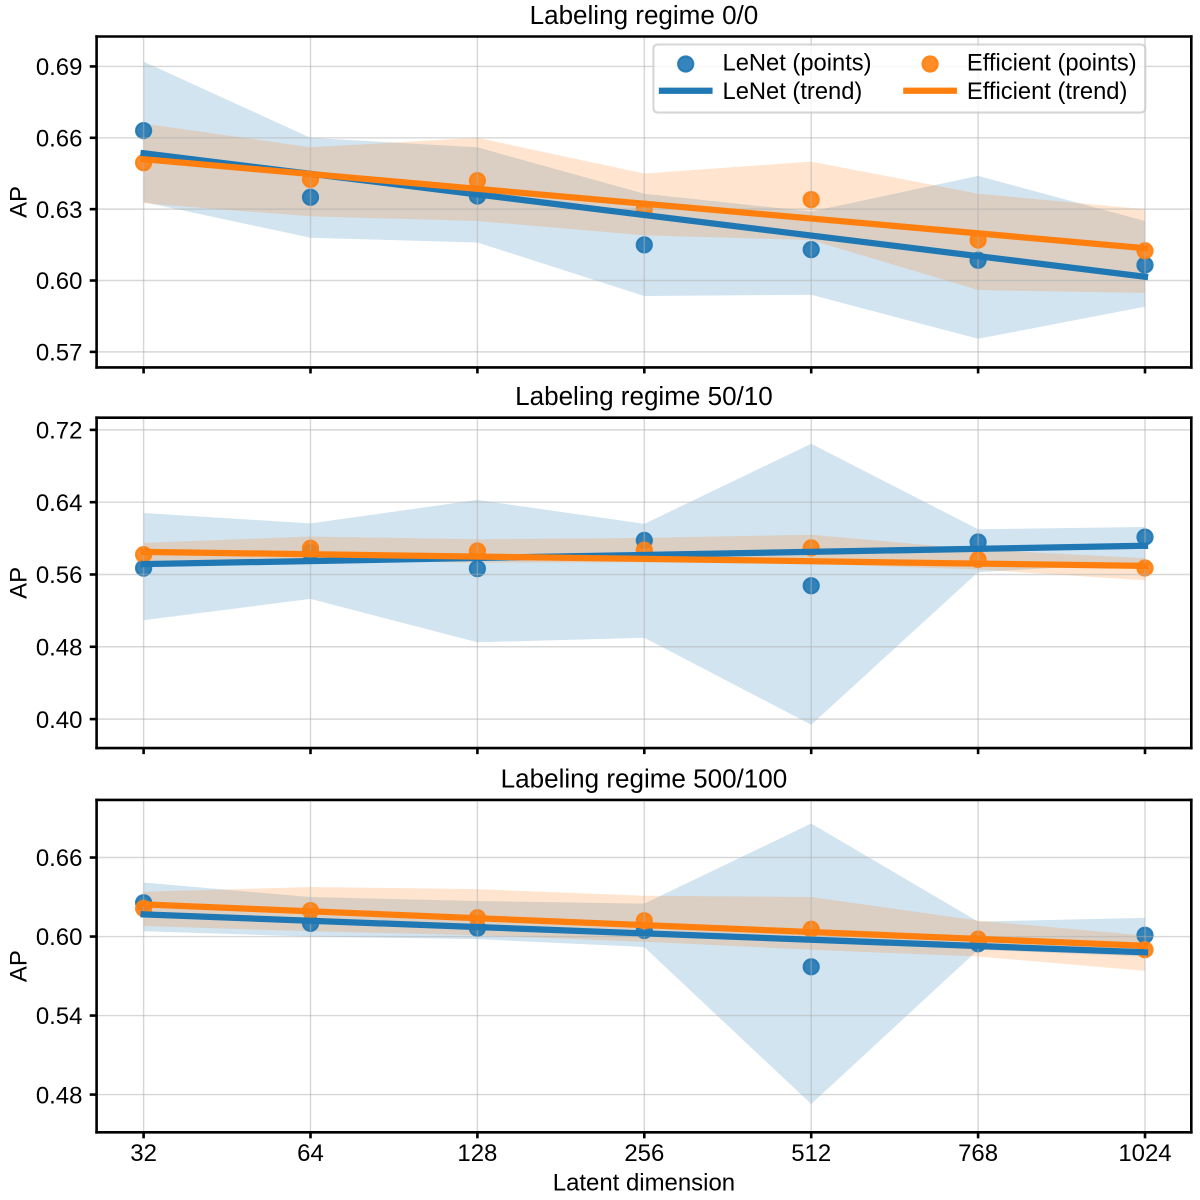  What do you see at coordinates (1047, 92) in the screenshot?
I see `svg-text: Efficient (trend)` at bounding box center [1047, 92].